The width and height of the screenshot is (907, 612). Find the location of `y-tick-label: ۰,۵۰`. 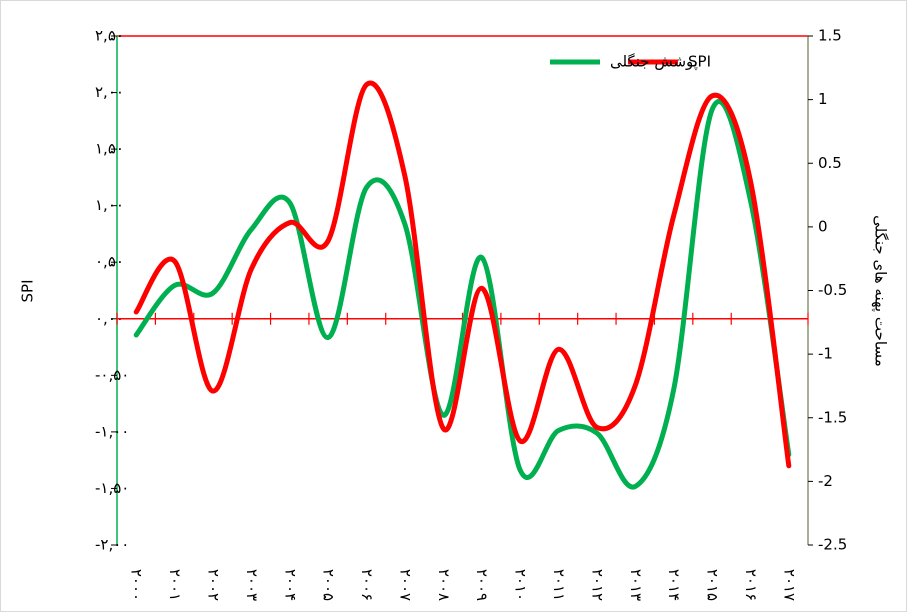

y-tick-label: ۰,۵۰ is located at coordinates (109, 262).